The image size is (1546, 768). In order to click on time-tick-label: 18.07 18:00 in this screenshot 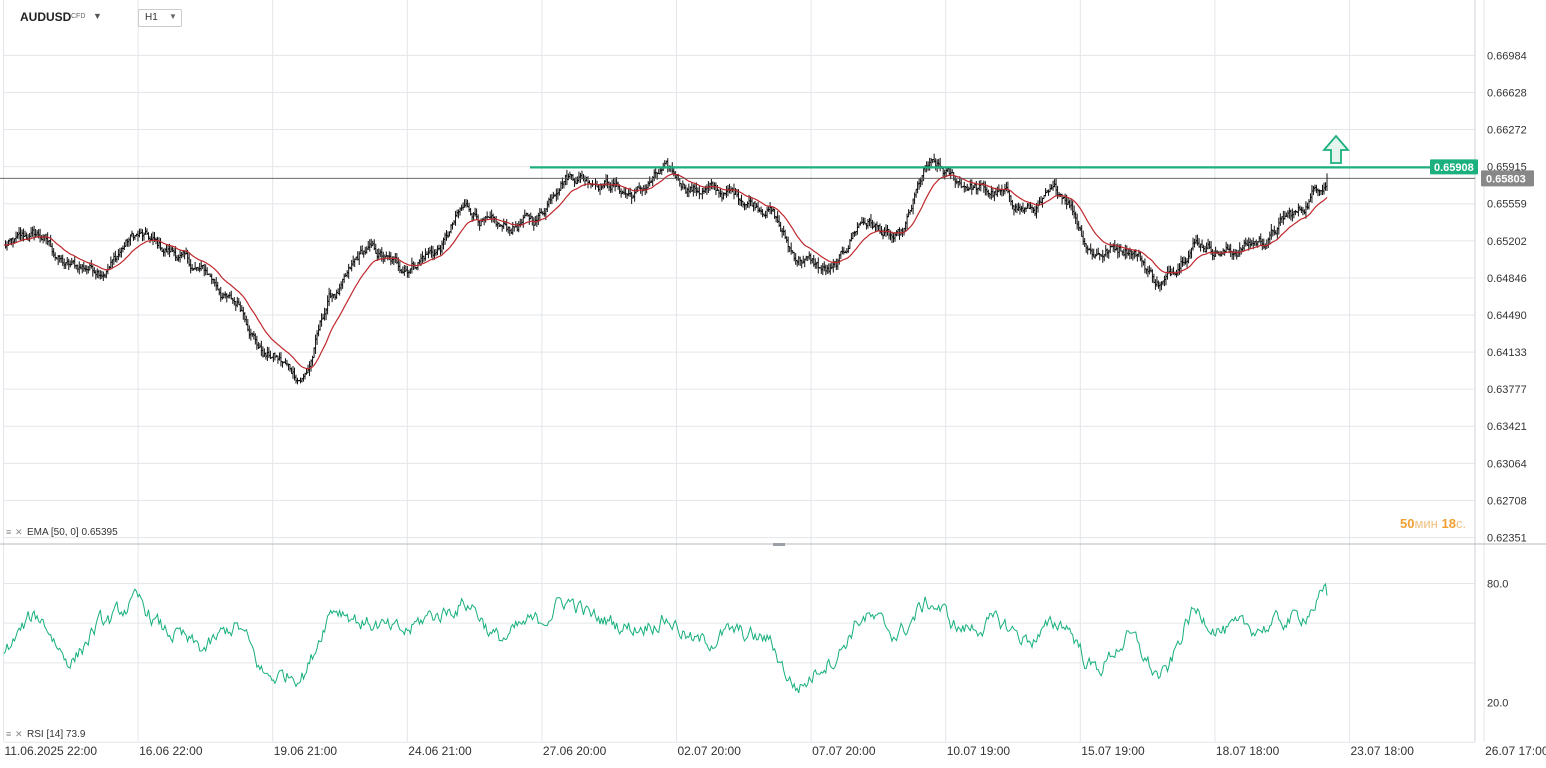, I will do `click(1248, 751)`.